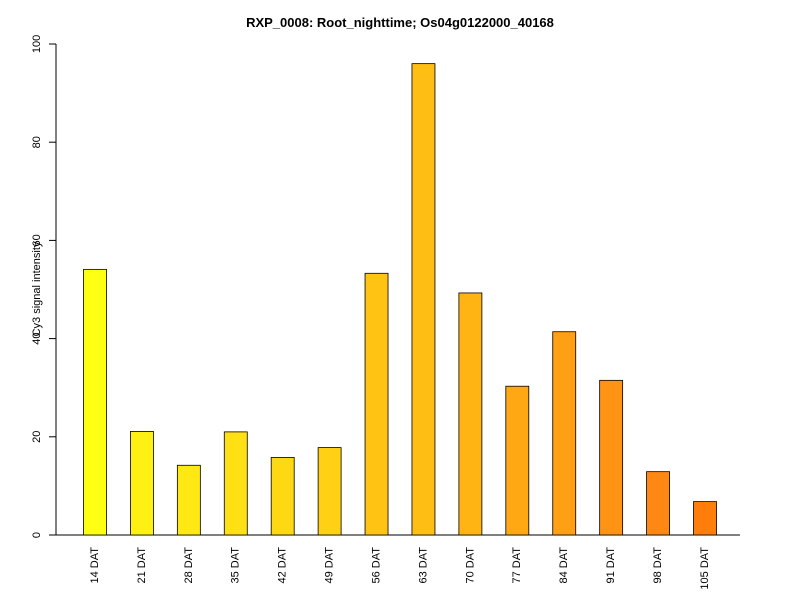 The image size is (800, 600). I want to click on x-tick-label: 98 DAT, so click(658, 565).